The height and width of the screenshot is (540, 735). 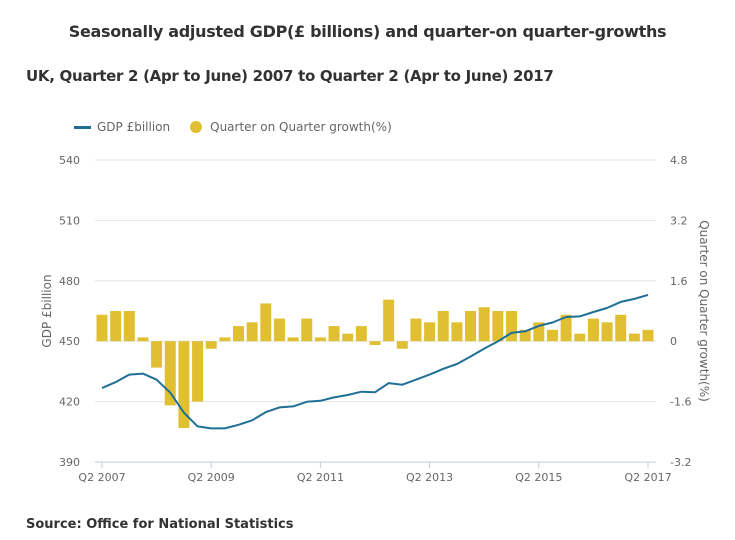 I want to click on x-tick-label: Q2 2013, so click(x=429, y=477).